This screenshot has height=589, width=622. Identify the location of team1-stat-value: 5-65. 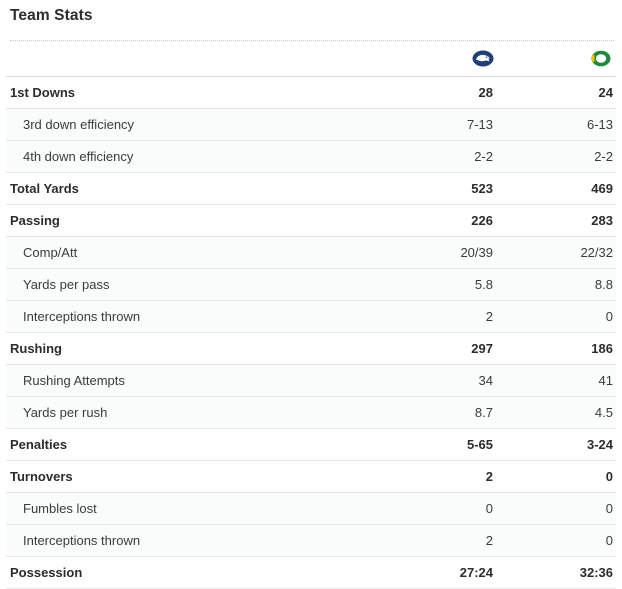
(479, 444).